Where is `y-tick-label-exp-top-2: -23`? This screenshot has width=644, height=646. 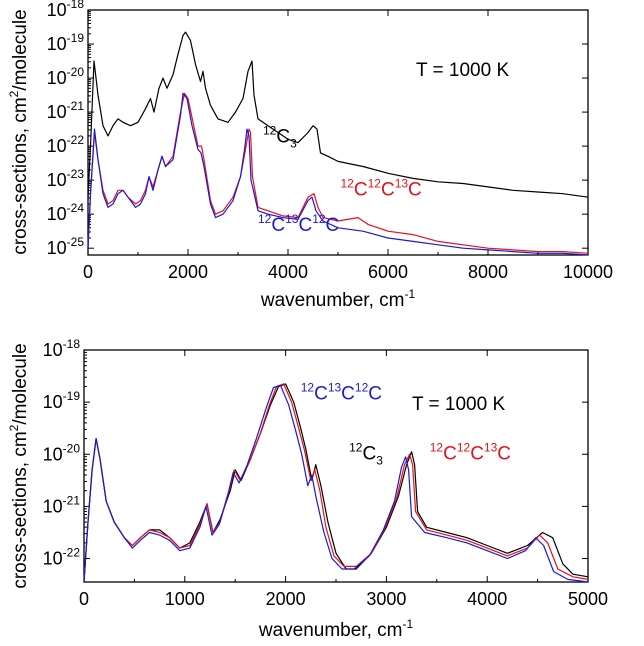 y-tick-label-exp-top-2: -23 is located at coordinates (76, 174).